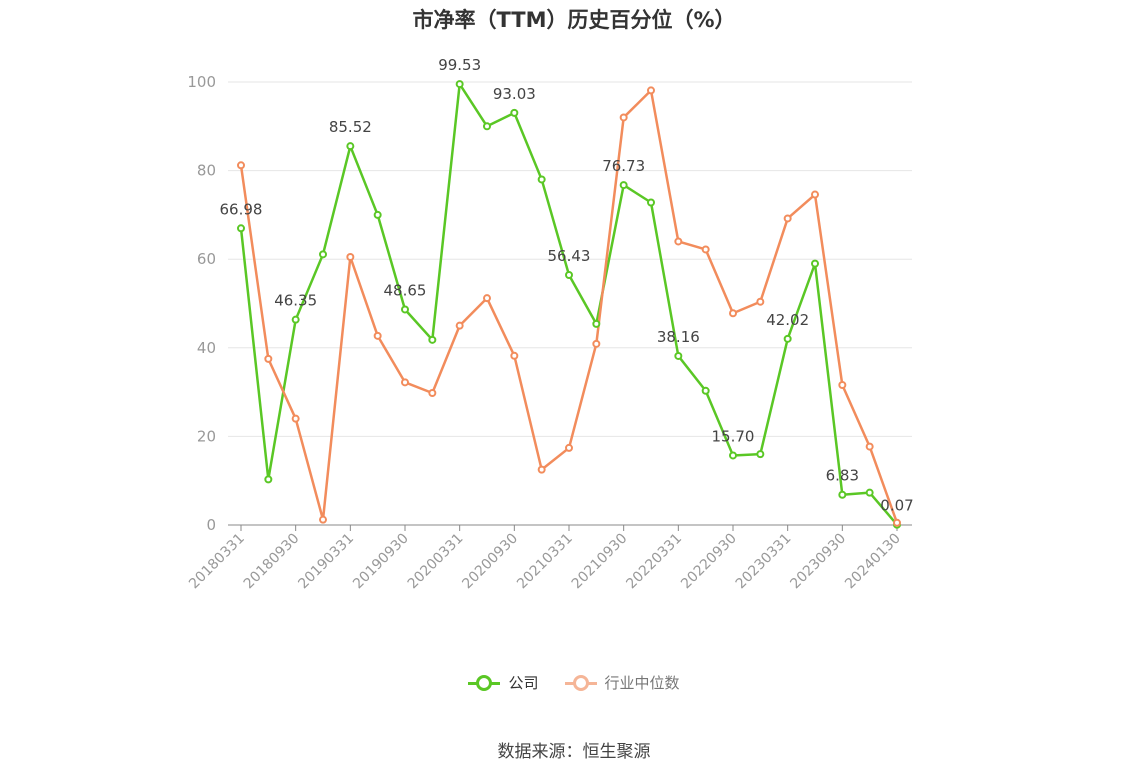 The height and width of the screenshot is (776, 1148). What do you see at coordinates (787, 320) in the screenshot?
I see `data-label: 42.02` at bounding box center [787, 320].